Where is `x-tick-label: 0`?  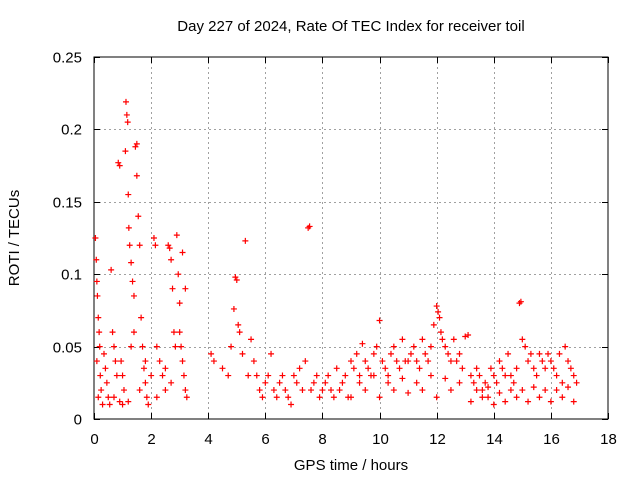
x-tick-label: 0 is located at coordinates (94, 439).